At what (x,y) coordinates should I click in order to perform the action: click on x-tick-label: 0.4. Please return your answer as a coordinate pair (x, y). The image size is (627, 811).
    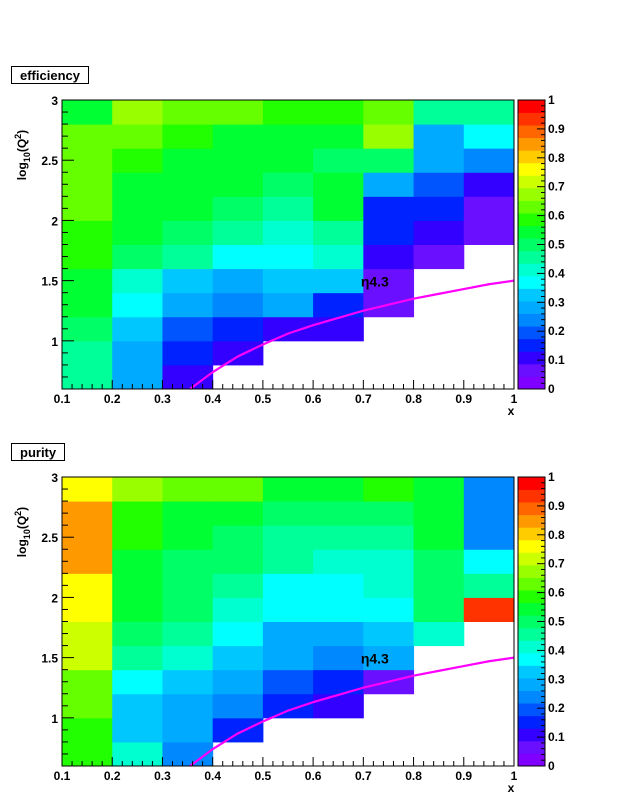
    Looking at the image, I should click on (212, 776).